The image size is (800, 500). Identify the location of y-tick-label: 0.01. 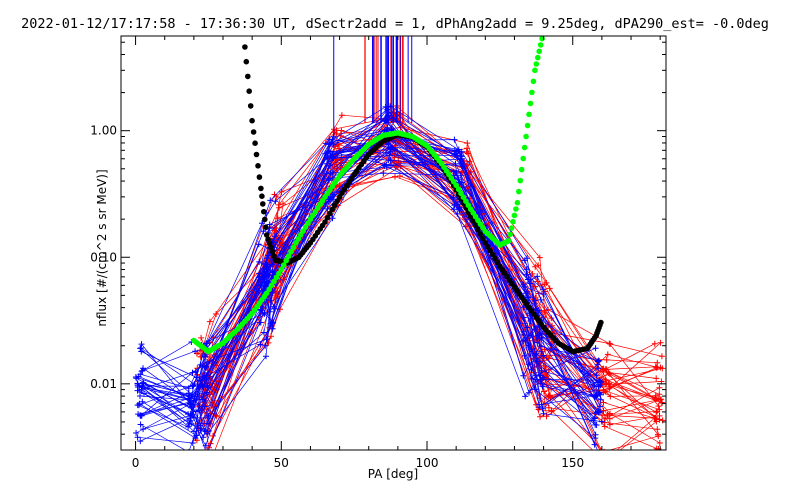
(103, 384).